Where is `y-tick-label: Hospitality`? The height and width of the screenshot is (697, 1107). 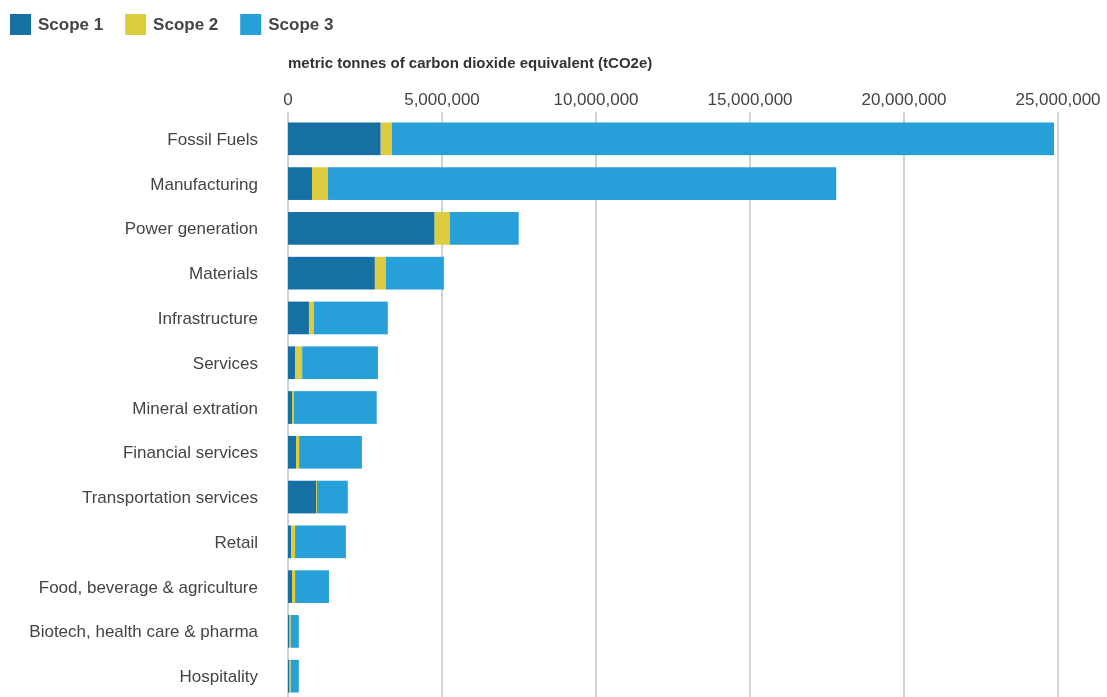
y-tick-label: Hospitality is located at coordinates (219, 677).